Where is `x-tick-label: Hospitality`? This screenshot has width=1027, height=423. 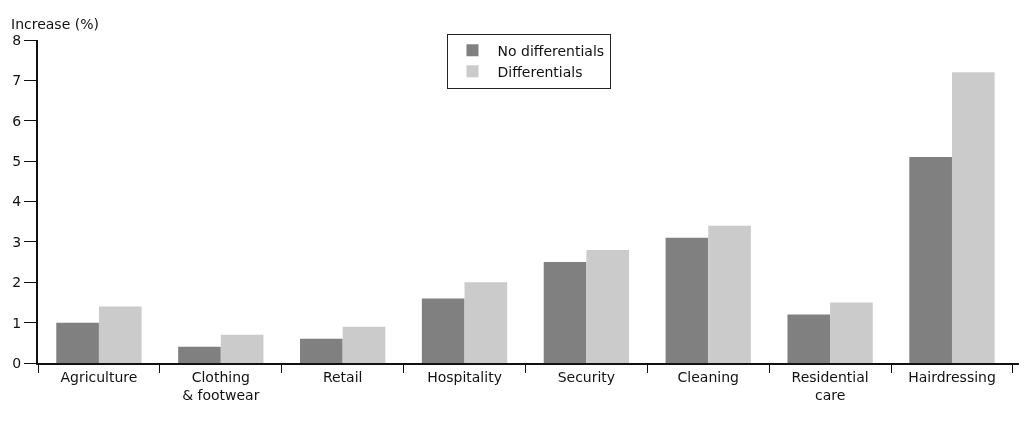
x-tick-label: Hospitality is located at coordinates (464, 376).